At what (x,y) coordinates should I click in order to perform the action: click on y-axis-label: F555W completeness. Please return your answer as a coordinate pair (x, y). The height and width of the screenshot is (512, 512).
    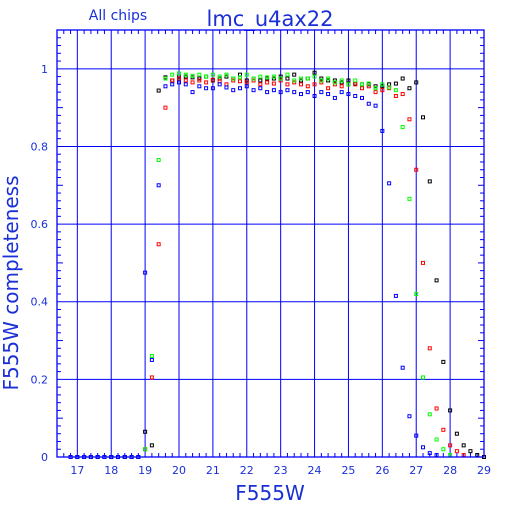
    Looking at the image, I should click on (11, 282).